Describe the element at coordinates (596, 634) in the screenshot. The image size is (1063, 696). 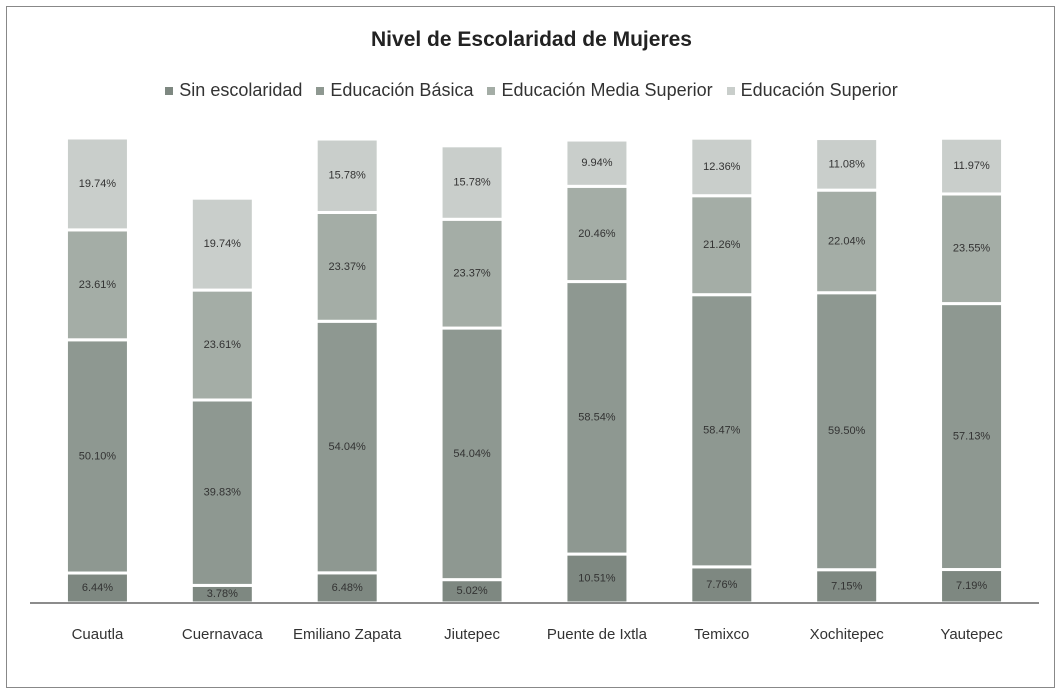
I see `x-tick-label: Puente de Ixtla` at that location.